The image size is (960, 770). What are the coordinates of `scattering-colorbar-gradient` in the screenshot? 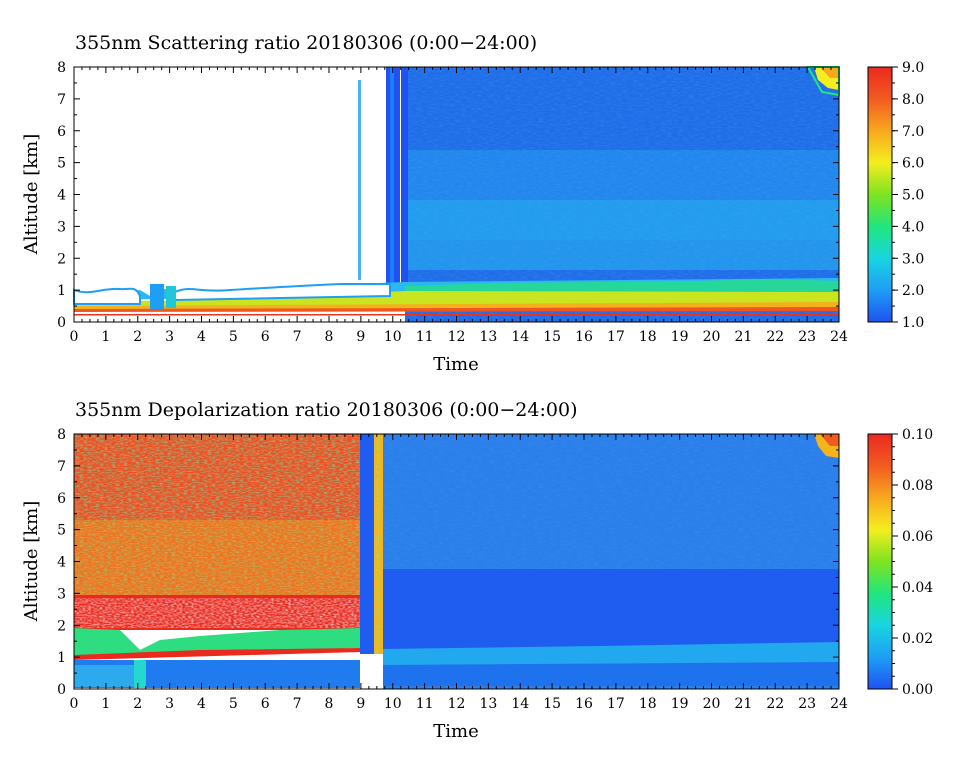 It's located at (880, 194).